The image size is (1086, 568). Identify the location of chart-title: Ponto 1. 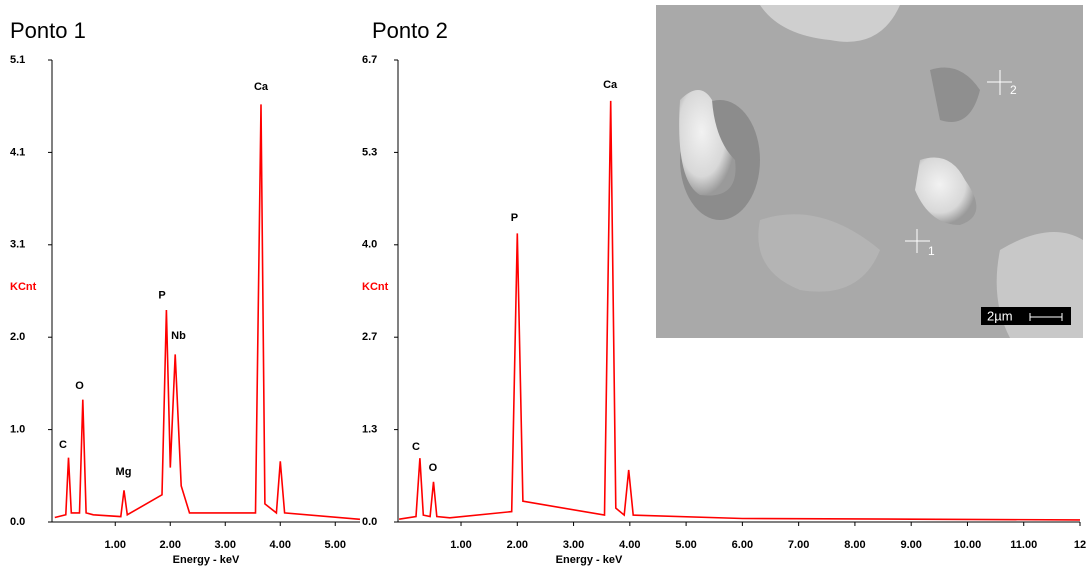
(48, 30).